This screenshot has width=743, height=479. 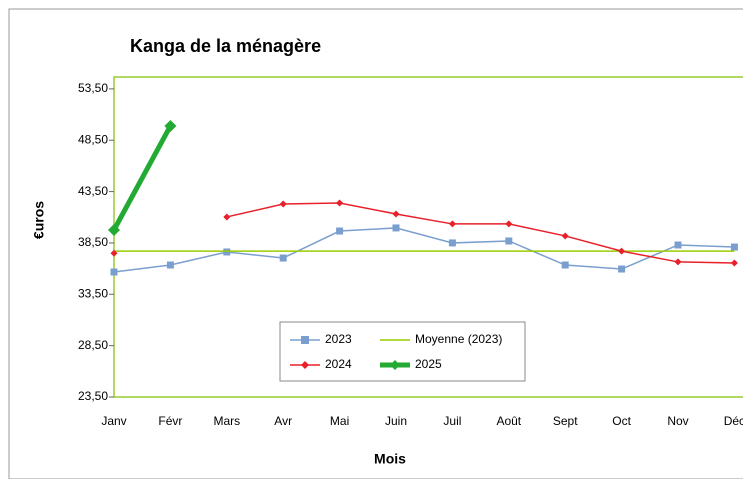 What do you see at coordinates (93, 139) in the screenshot?
I see `y-tick-label: 48,50` at bounding box center [93, 139].